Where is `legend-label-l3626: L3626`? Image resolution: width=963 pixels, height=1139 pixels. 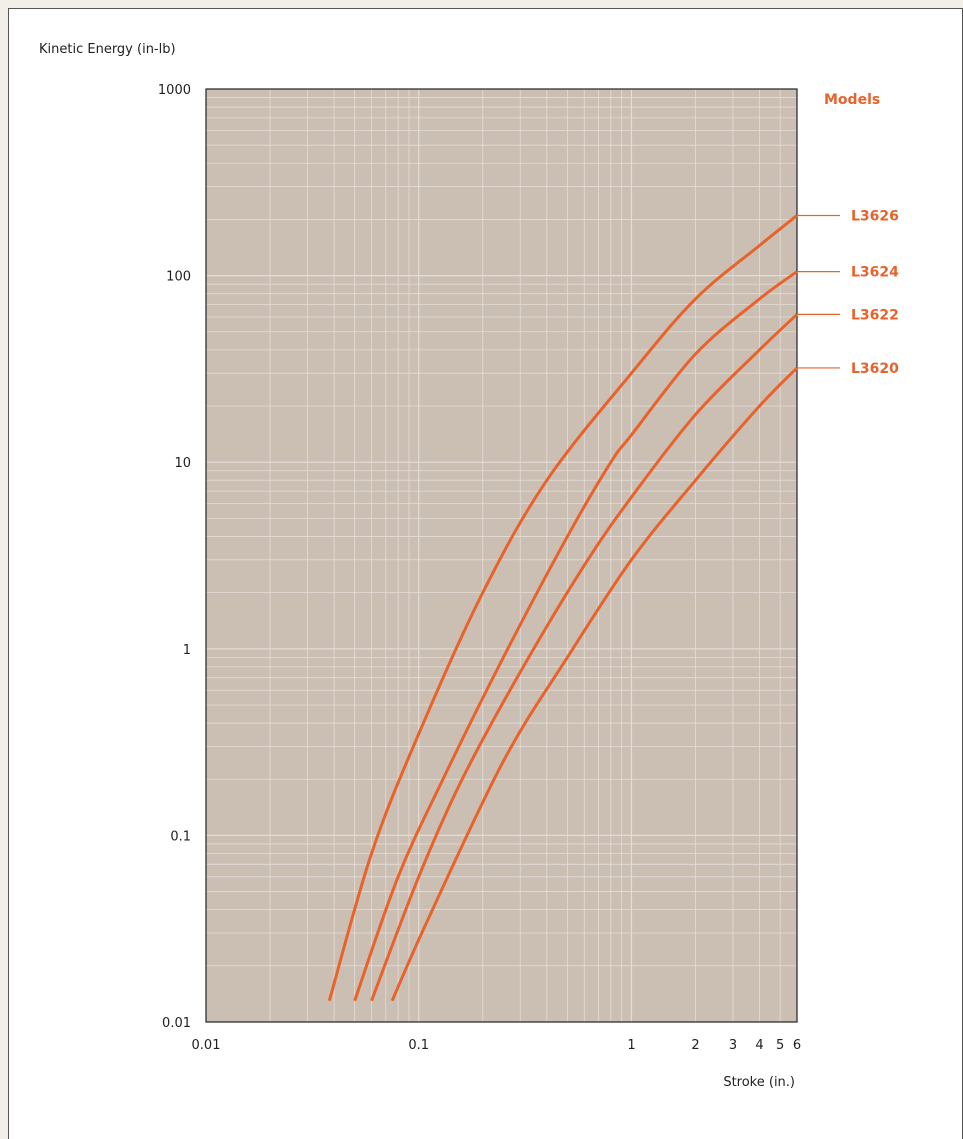
legend-label-l3626: L3626 is located at coordinates (875, 216).